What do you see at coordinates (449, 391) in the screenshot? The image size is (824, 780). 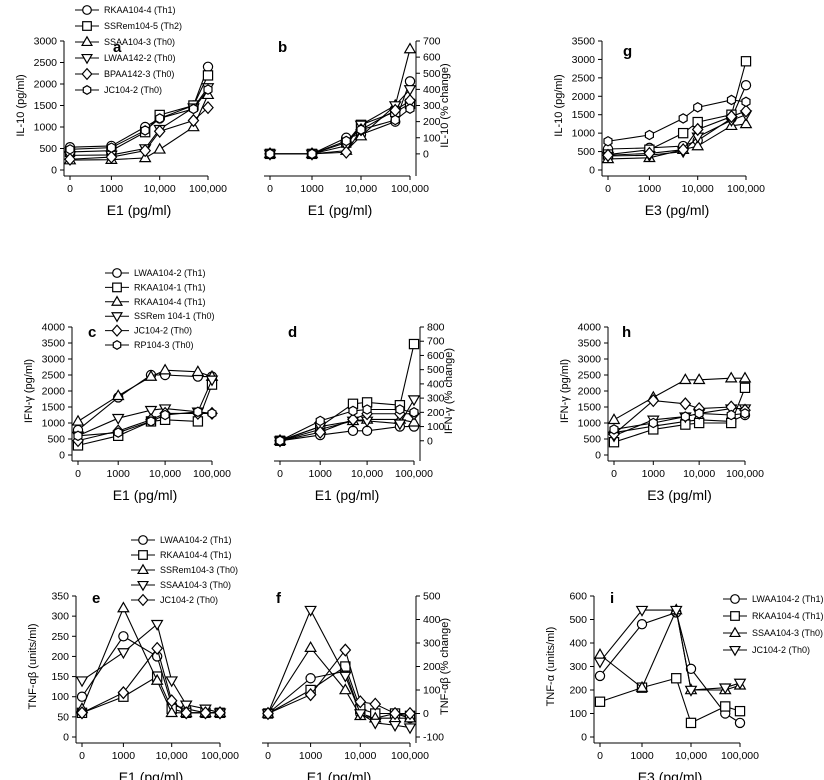 I see `y-axis-label: IFN-γ (% change)` at bounding box center [449, 391].